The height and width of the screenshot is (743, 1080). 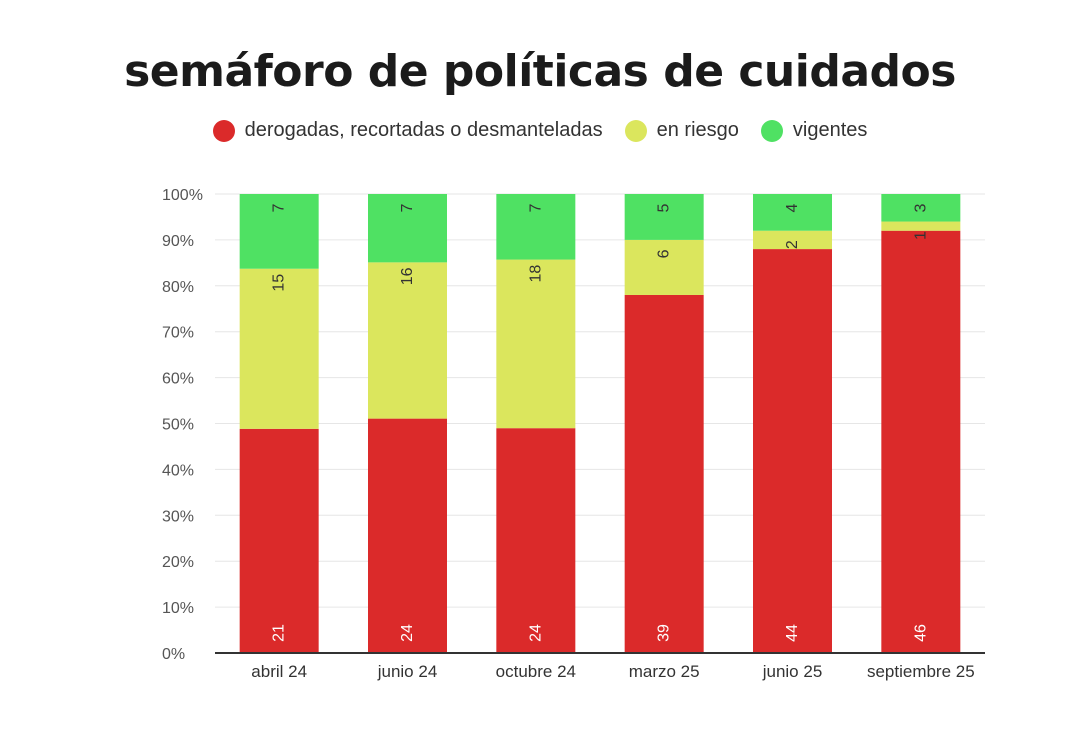 What do you see at coordinates (178, 333) in the screenshot?
I see `y-tick-label: 70%` at bounding box center [178, 333].